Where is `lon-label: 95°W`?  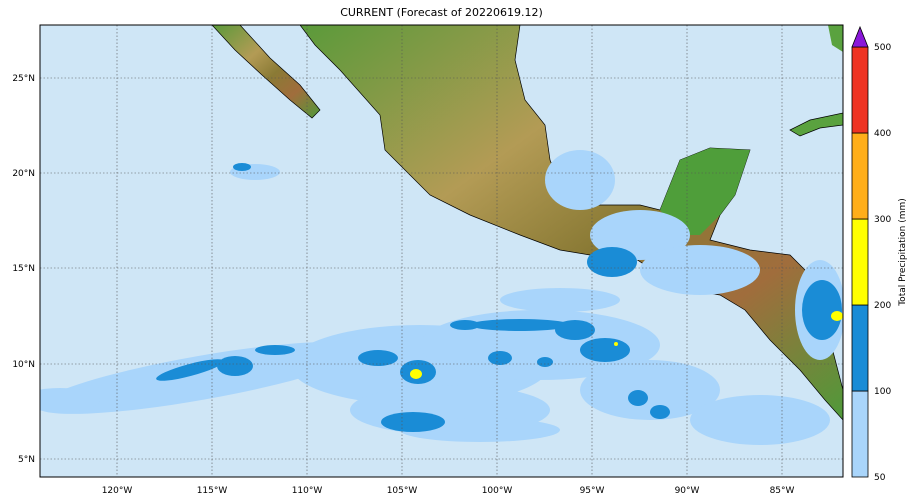
lon-label: 95°W is located at coordinates (592, 491).